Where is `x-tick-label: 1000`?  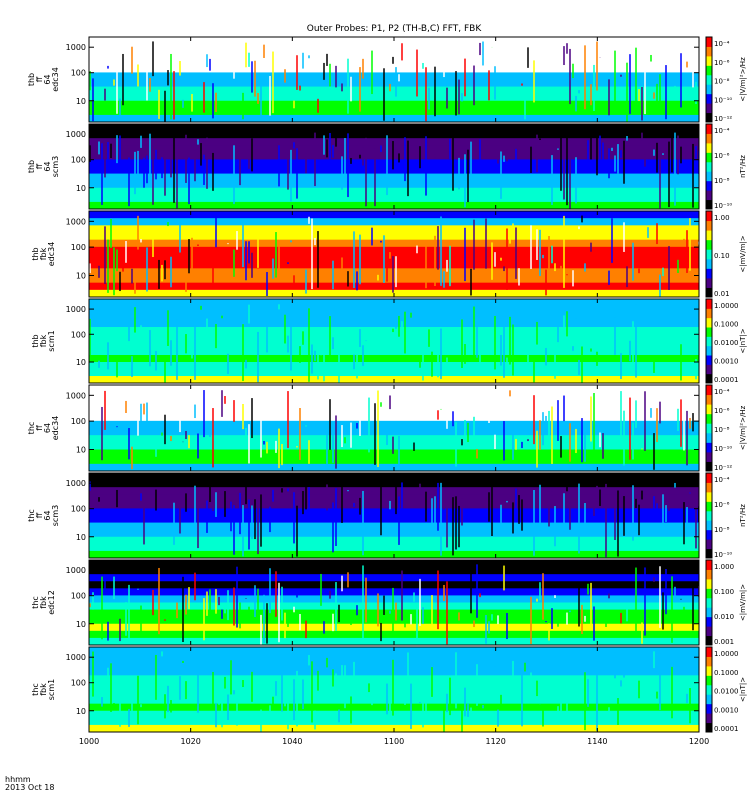
x-tick-label: 1000 is located at coordinates (89, 741).